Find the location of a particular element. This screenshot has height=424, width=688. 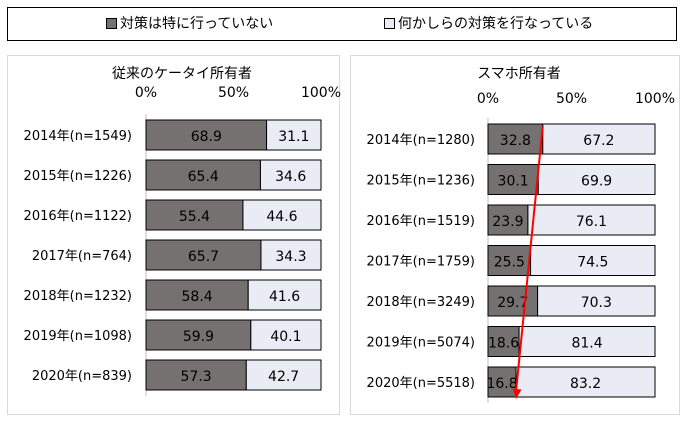

legend-label: 何かしらの対策を行なっている is located at coordinates (496, 24).